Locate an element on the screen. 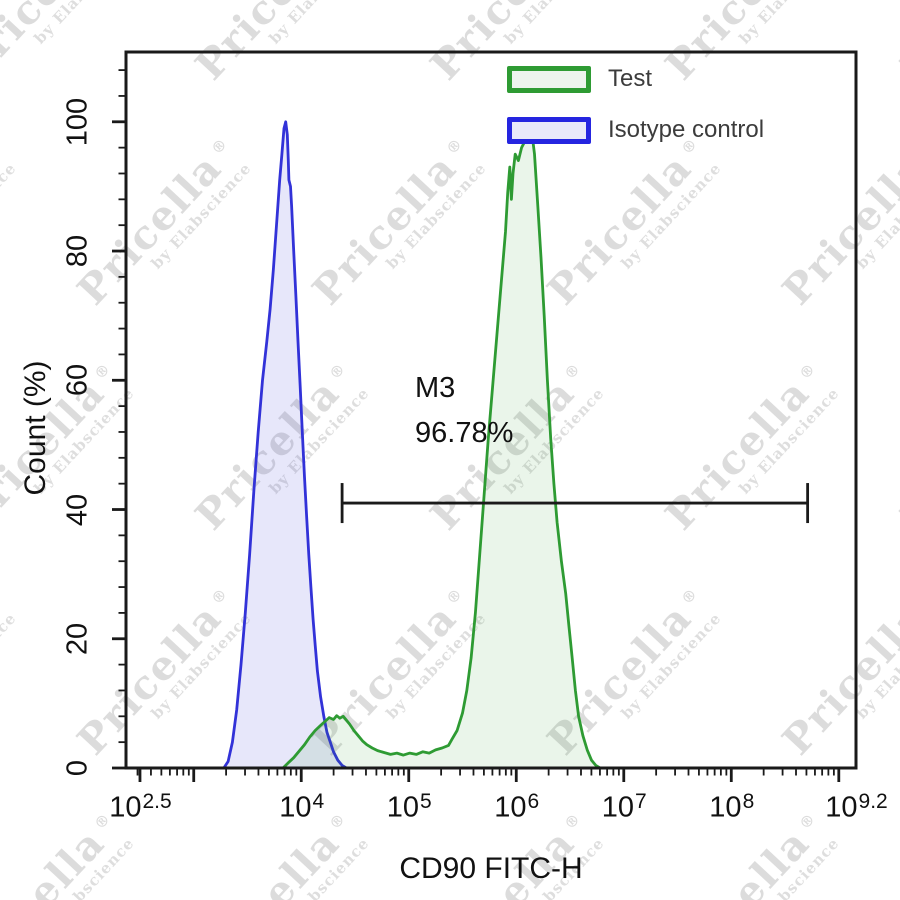  test-swatch-icon is located at coordinates (549, 79).